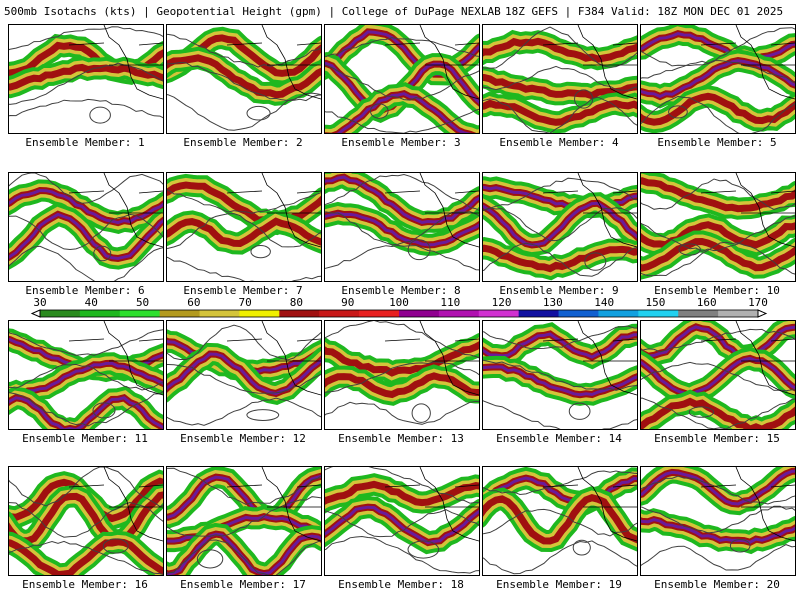 The image size is (800, 600). Describe the element at coordinates (243, 438) in the screenshot. I see `ensemble-member-label: Ensemble Member: 12` at that location.